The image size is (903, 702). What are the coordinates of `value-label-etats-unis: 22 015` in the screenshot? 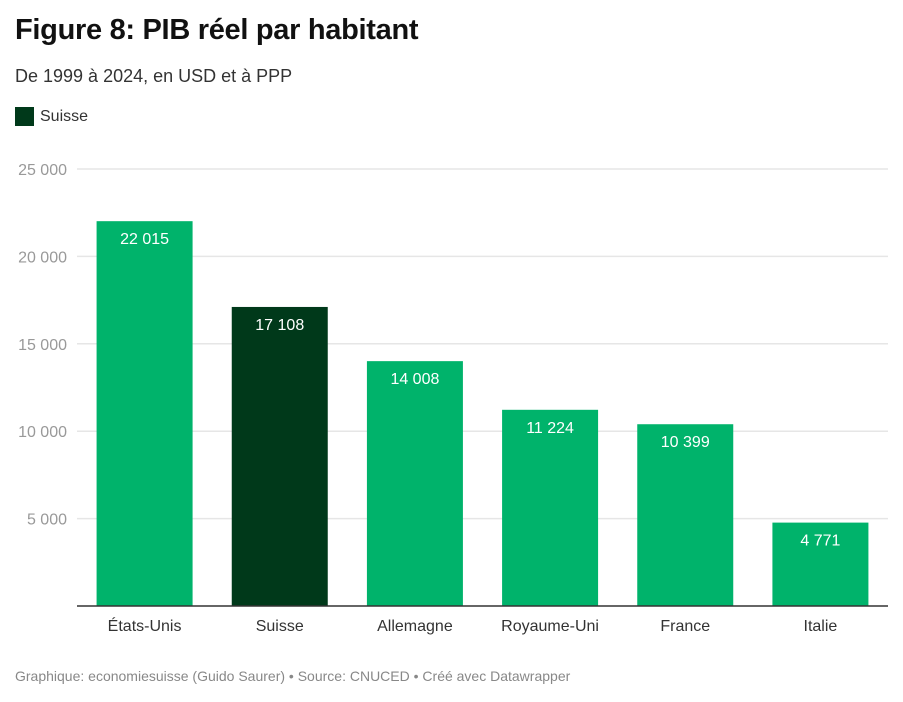 It's located at (144, 239).